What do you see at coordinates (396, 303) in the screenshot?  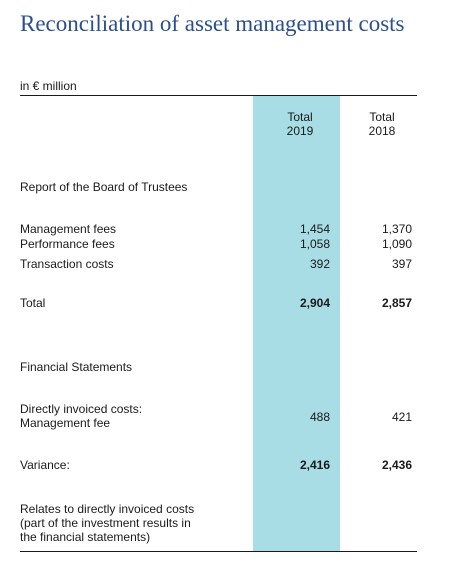 I see `cell-total-2018: 2,857` at bounding box center [396, 303].